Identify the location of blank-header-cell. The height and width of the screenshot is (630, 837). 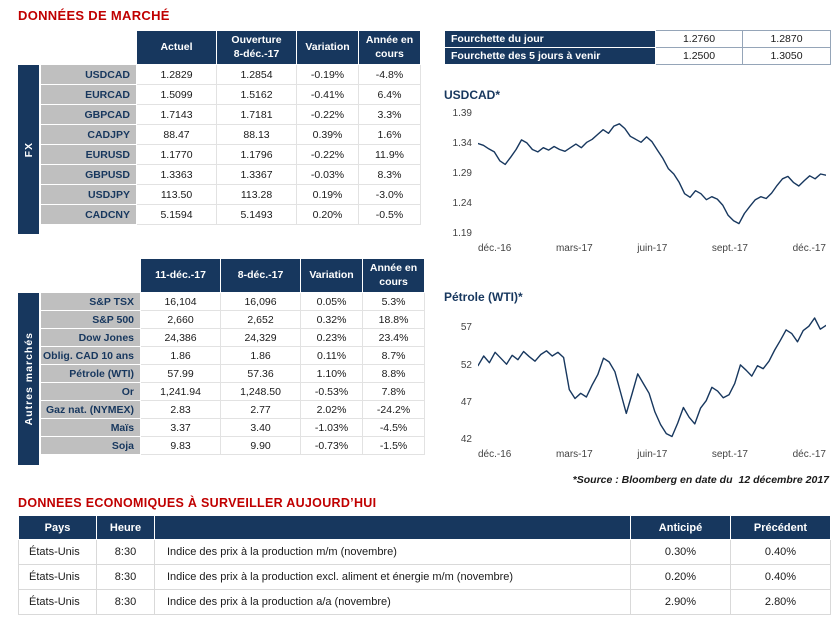
(91, 276).